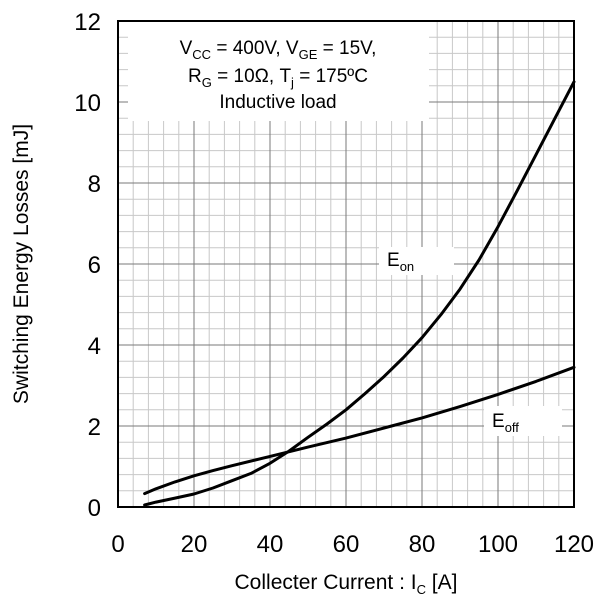 The height and width of the screenshot is (603, 600). What do you see at coordinates (21, 264) in the screenshot?
I see `y-axis-title: Switching Energy Losses [mJ]` at bounding box center [21, 264].